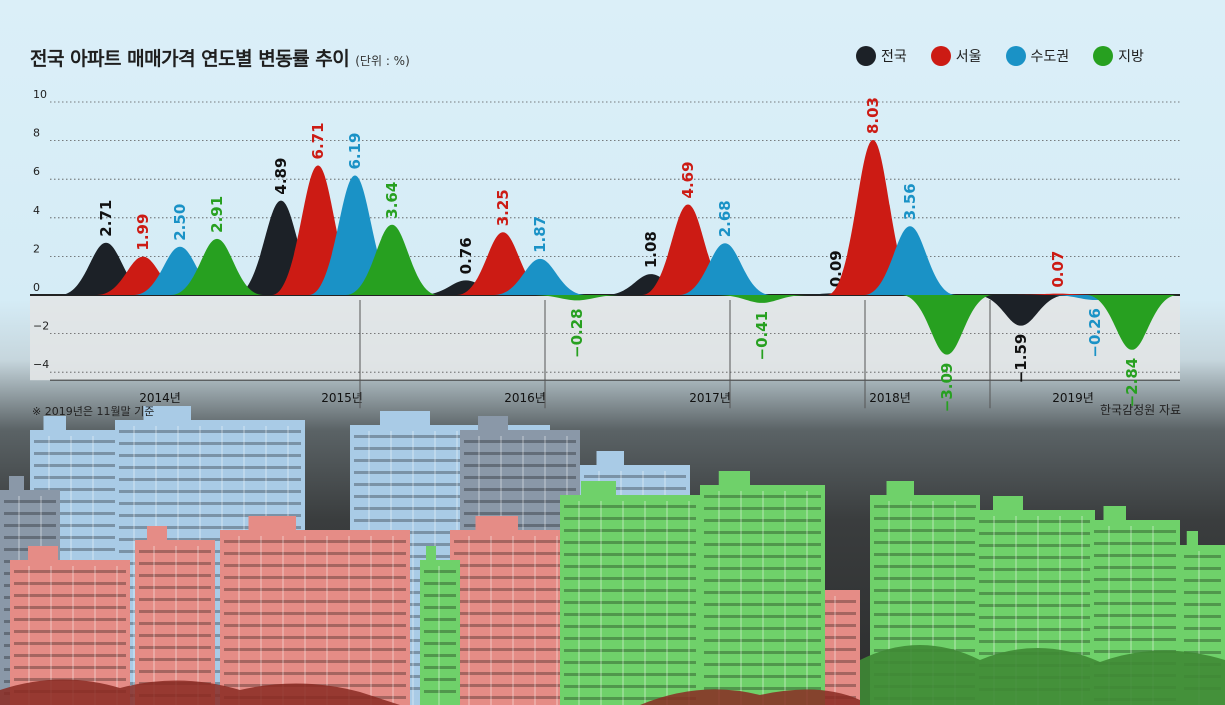 The image size is (1225, 705). I want to click on data-label: 2.91, so click(217, 214).